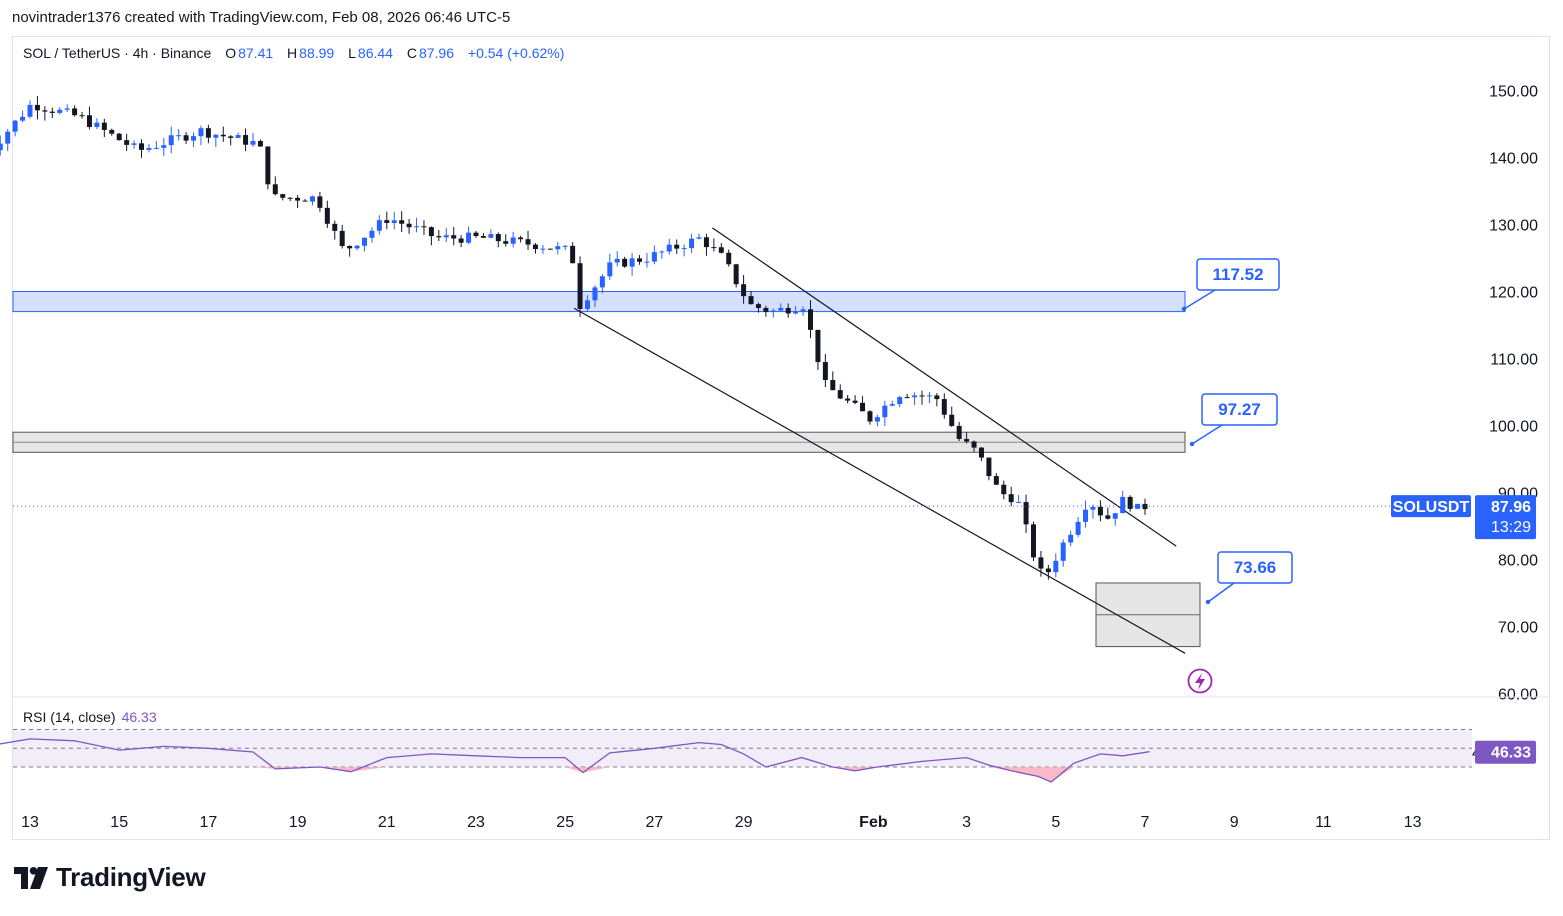 This screenshot has height=916, width=1563. What do you see at coordinates (575, 760) in the screenshot?
I see `rsi-line` at bounding box center [575, 760].